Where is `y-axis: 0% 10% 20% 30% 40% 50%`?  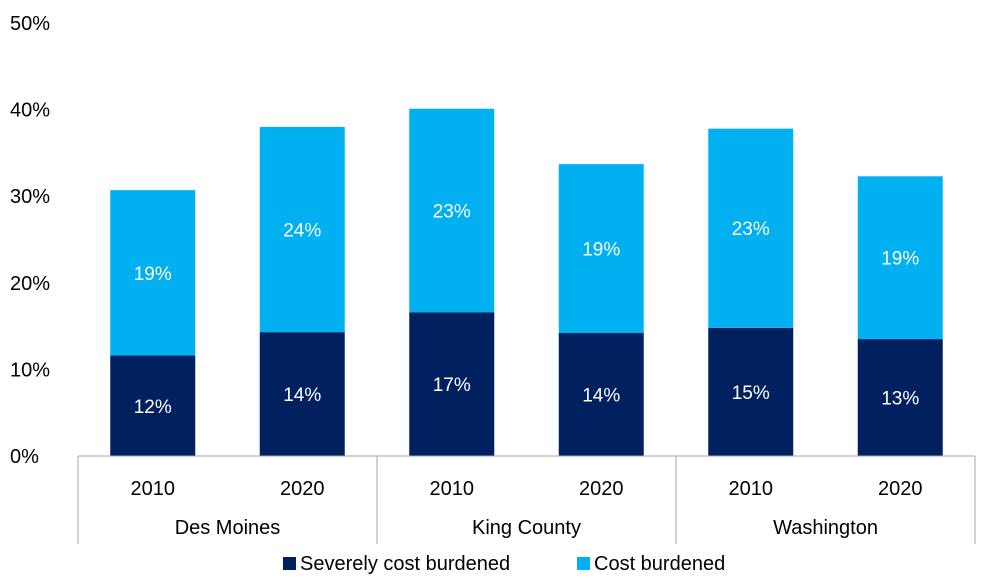 y-axis: 0% 10% 20% 30% 40% 50% is located at coordinates (30, 240).